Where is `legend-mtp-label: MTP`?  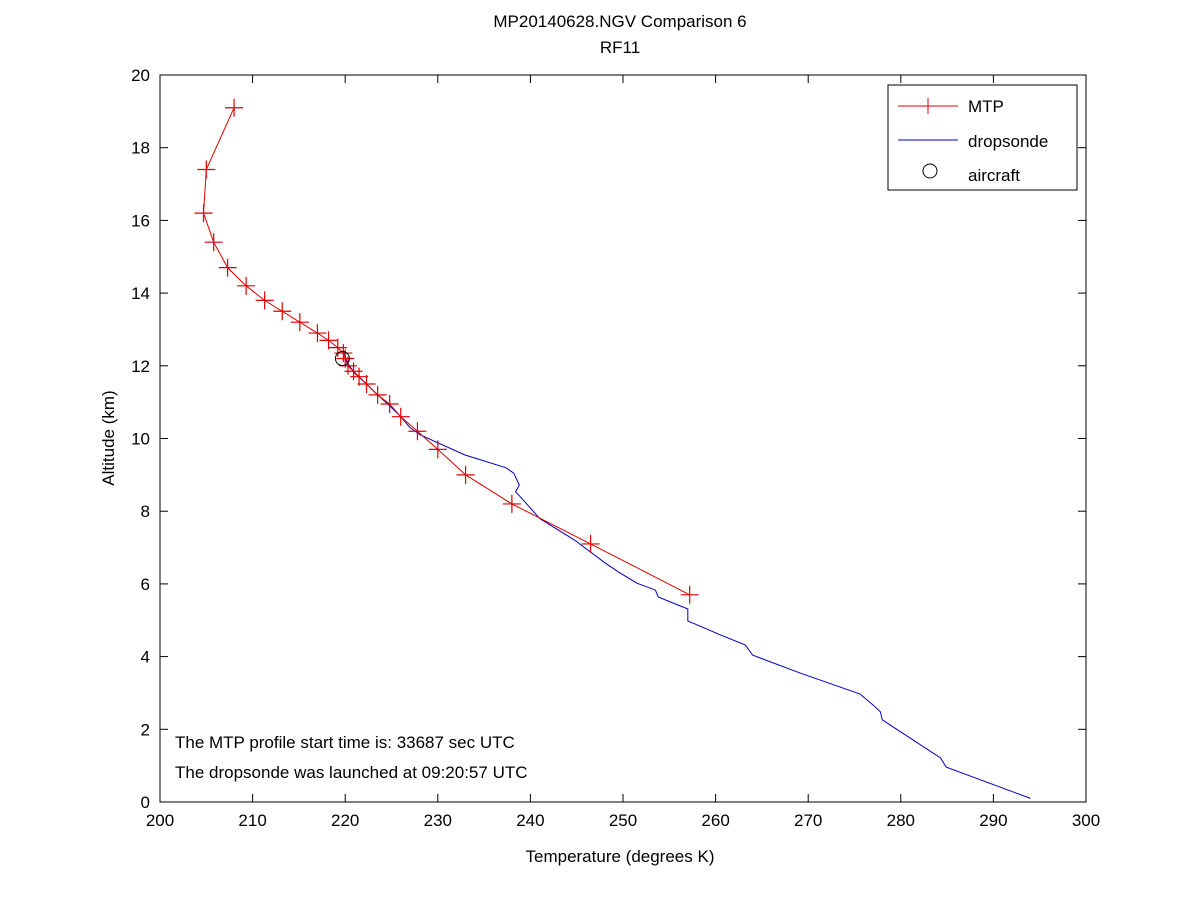
legend-mtp-label: MTP is located at coordinates (986, 106).